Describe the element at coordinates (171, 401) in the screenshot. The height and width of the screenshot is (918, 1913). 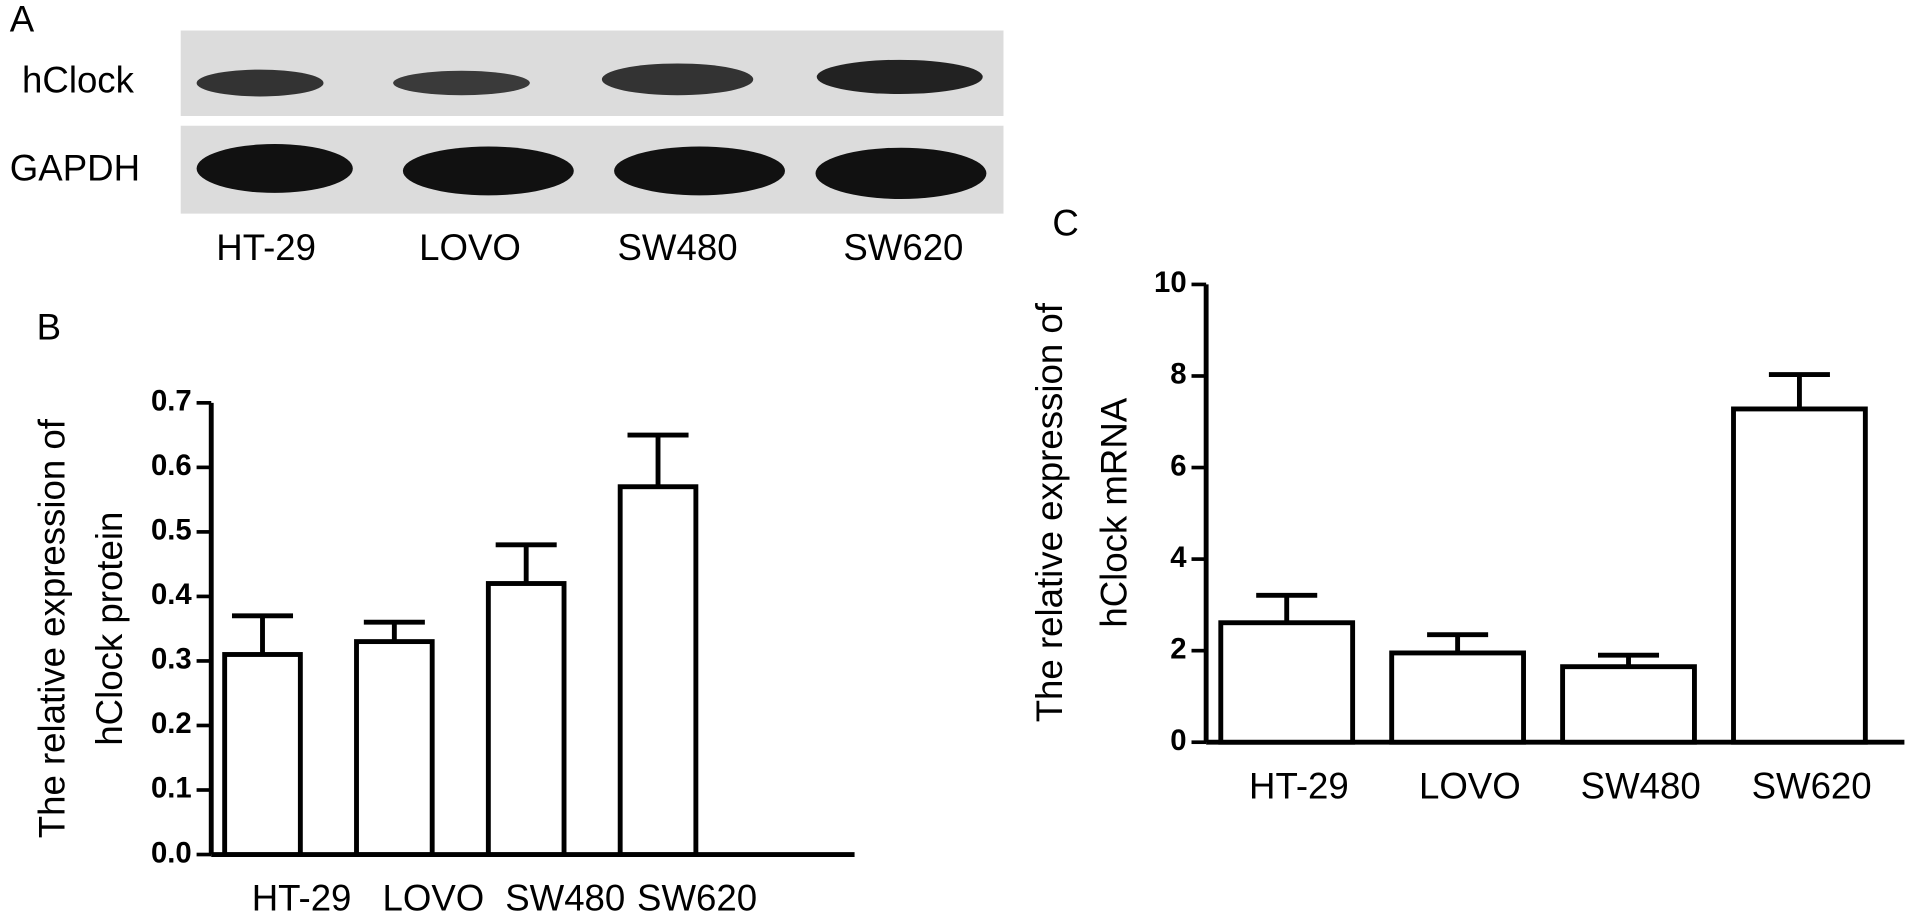
I see `y-tick-label: 0.7` at that location.